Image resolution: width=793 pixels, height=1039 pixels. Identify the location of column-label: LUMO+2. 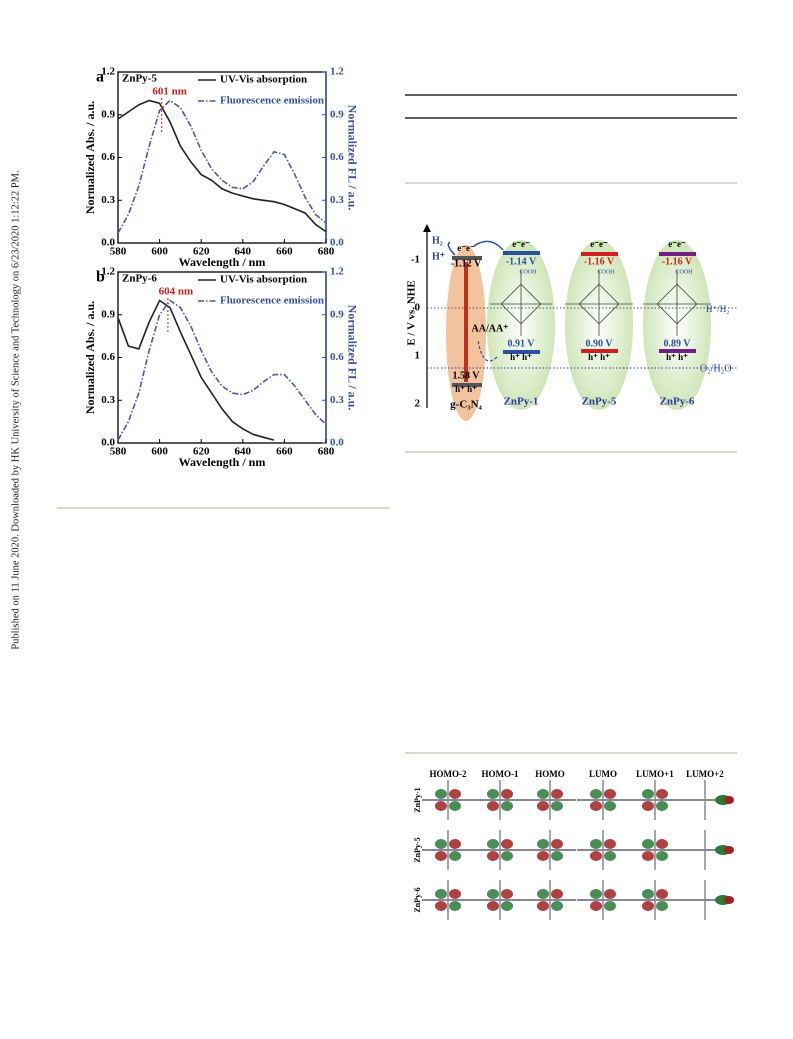
(705, 774).